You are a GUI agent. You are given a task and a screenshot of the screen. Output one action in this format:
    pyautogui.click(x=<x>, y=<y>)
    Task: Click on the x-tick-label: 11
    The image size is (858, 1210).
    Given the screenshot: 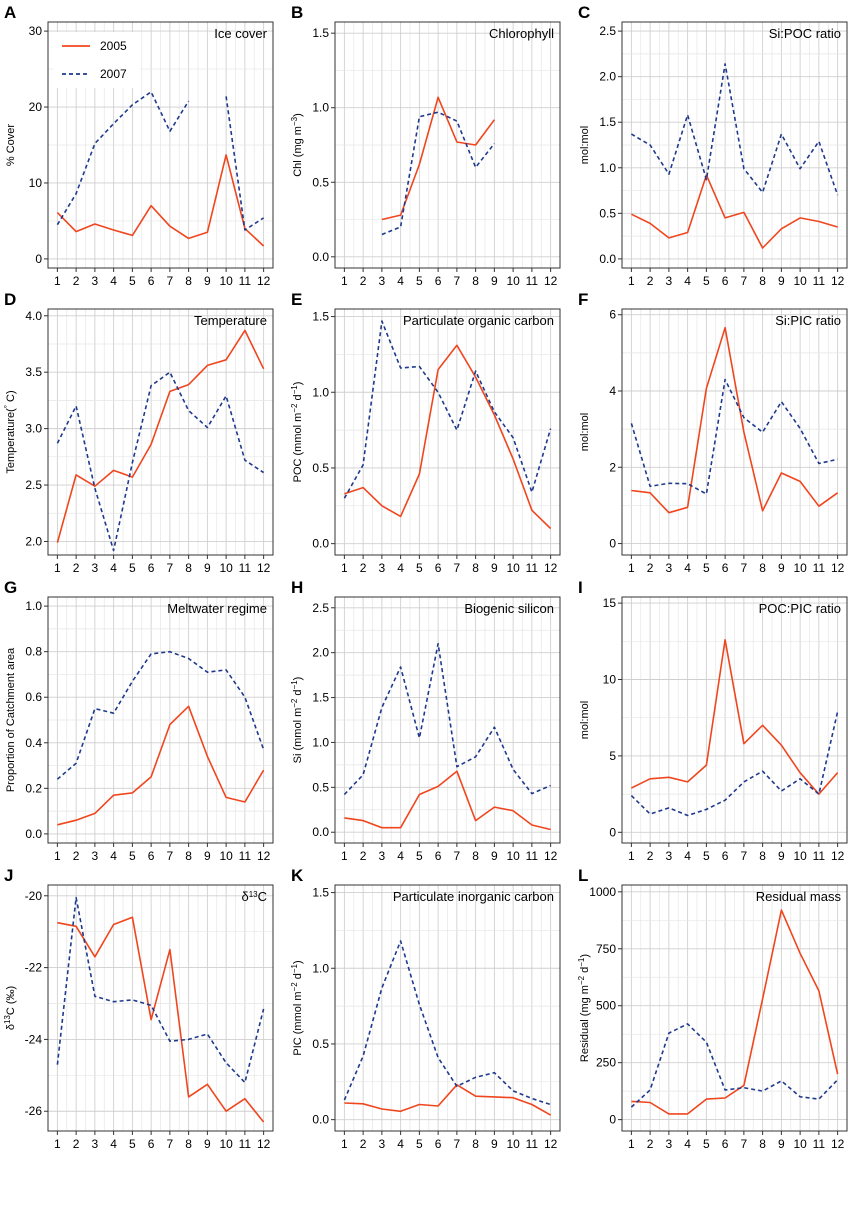 What is the action you would take?
    pyautogui.click(x=819, y=1144)
    